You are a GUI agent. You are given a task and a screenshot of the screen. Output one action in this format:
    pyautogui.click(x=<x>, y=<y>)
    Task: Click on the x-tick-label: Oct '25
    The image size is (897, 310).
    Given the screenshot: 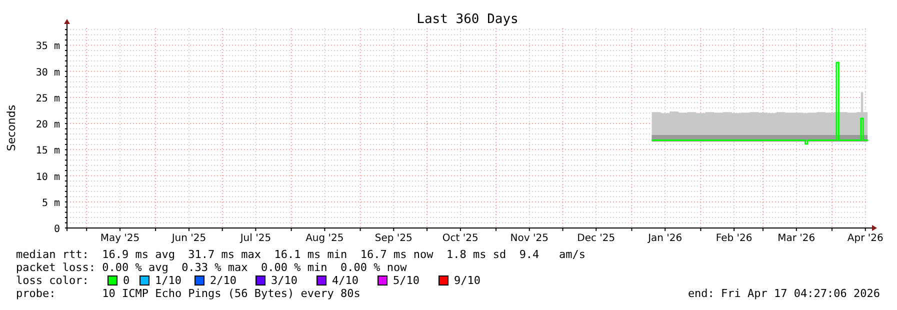 What is the action you would take?
    pyautogui.click(x=460, y=238)
    